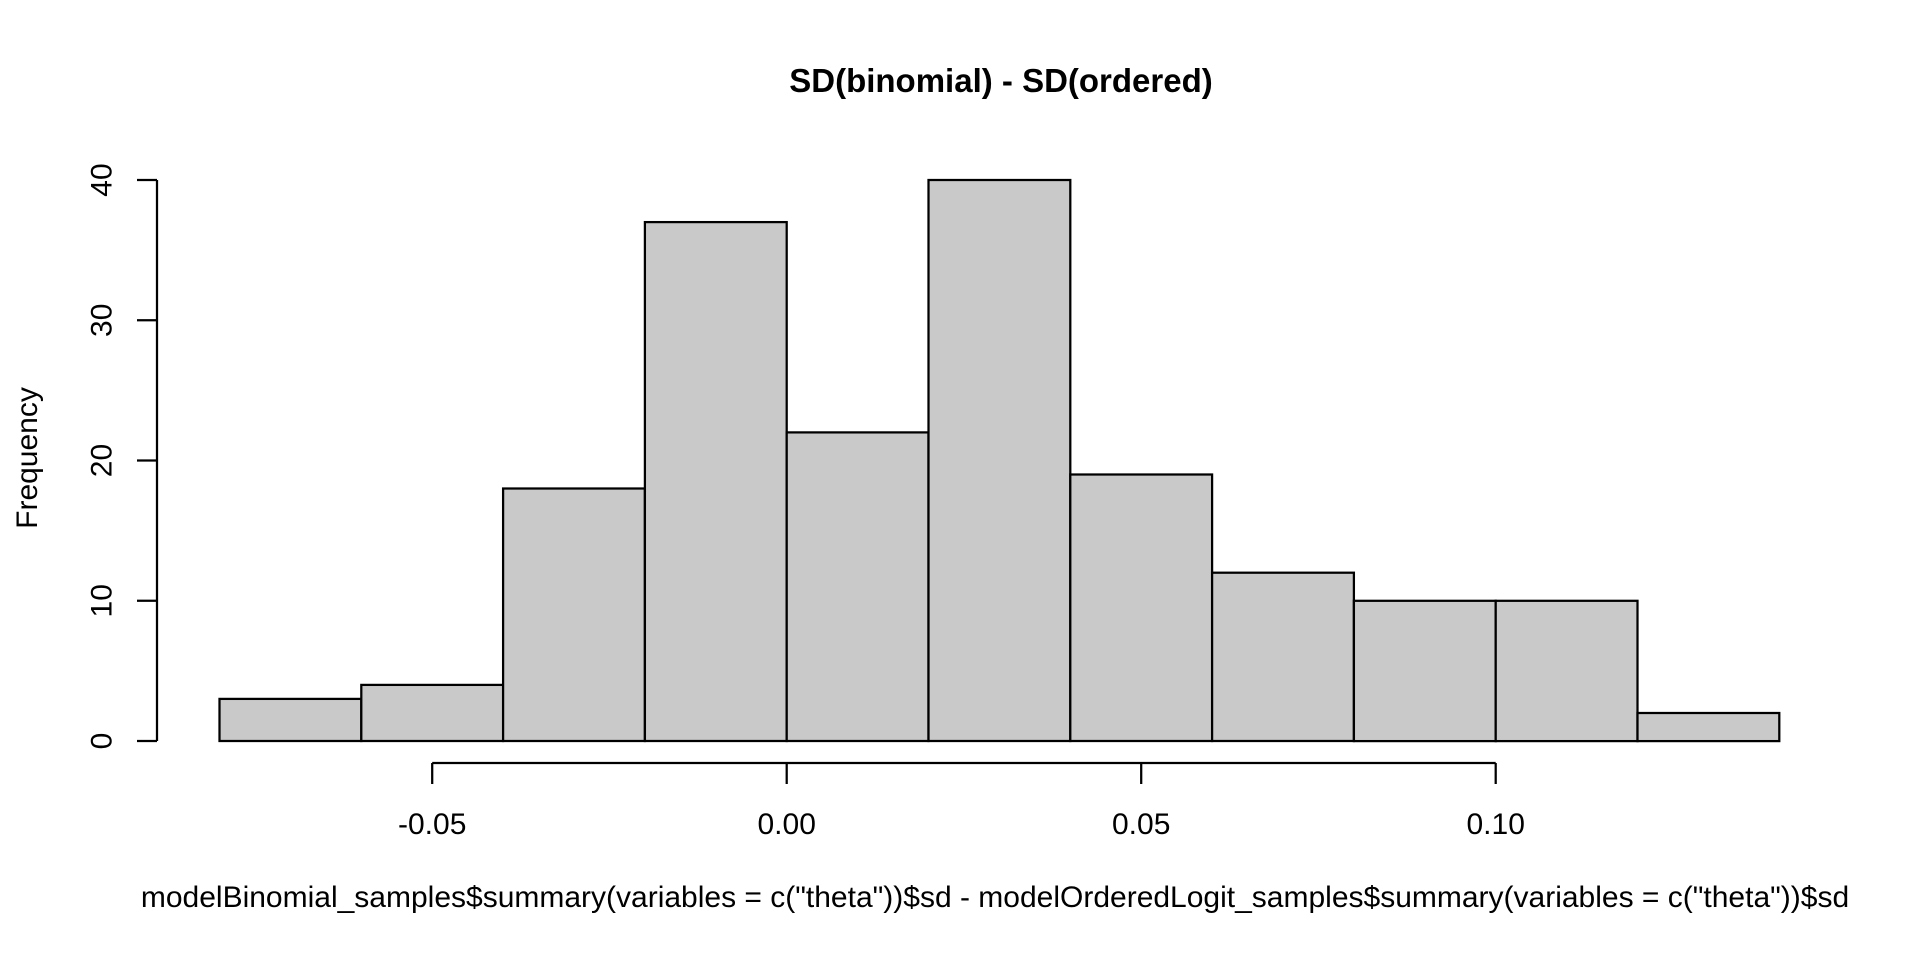 The image size is (1920, 960). I want to click on y-tick-label: 20, so click(102, 460).